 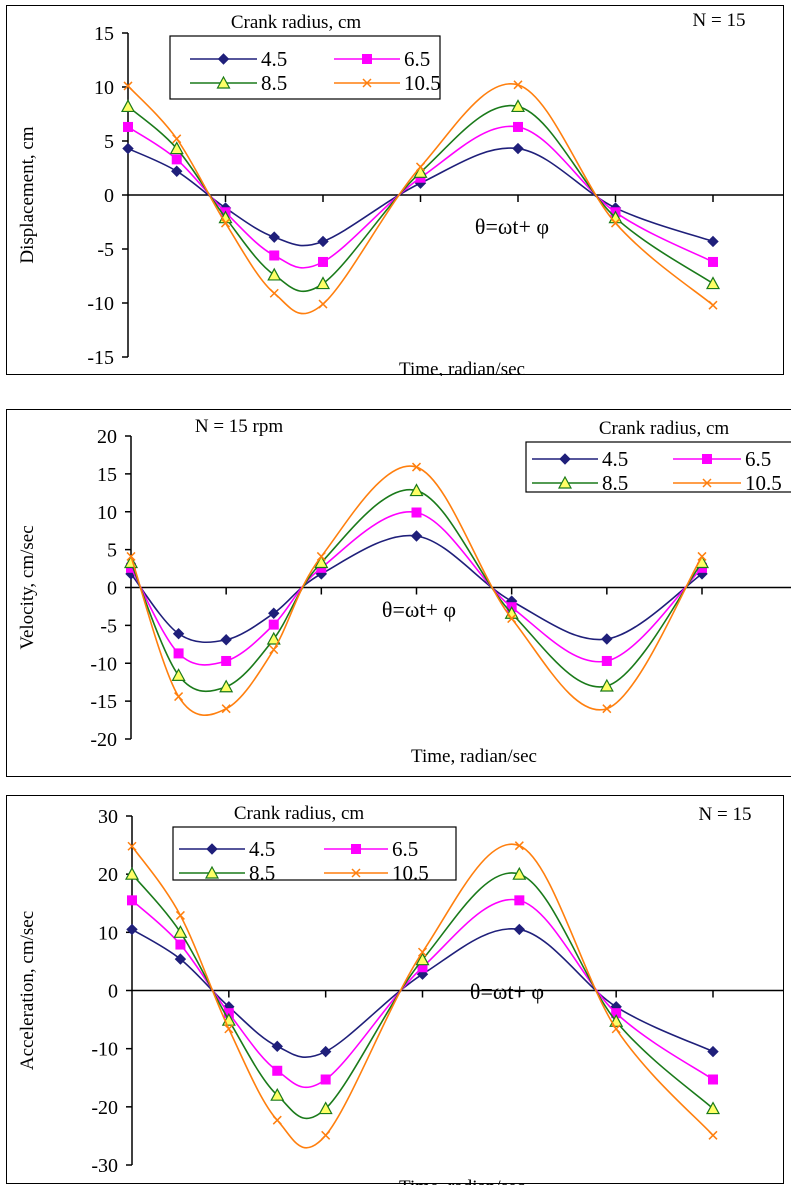 I want to click on series-line-10.5, so click(x=420, y=198).